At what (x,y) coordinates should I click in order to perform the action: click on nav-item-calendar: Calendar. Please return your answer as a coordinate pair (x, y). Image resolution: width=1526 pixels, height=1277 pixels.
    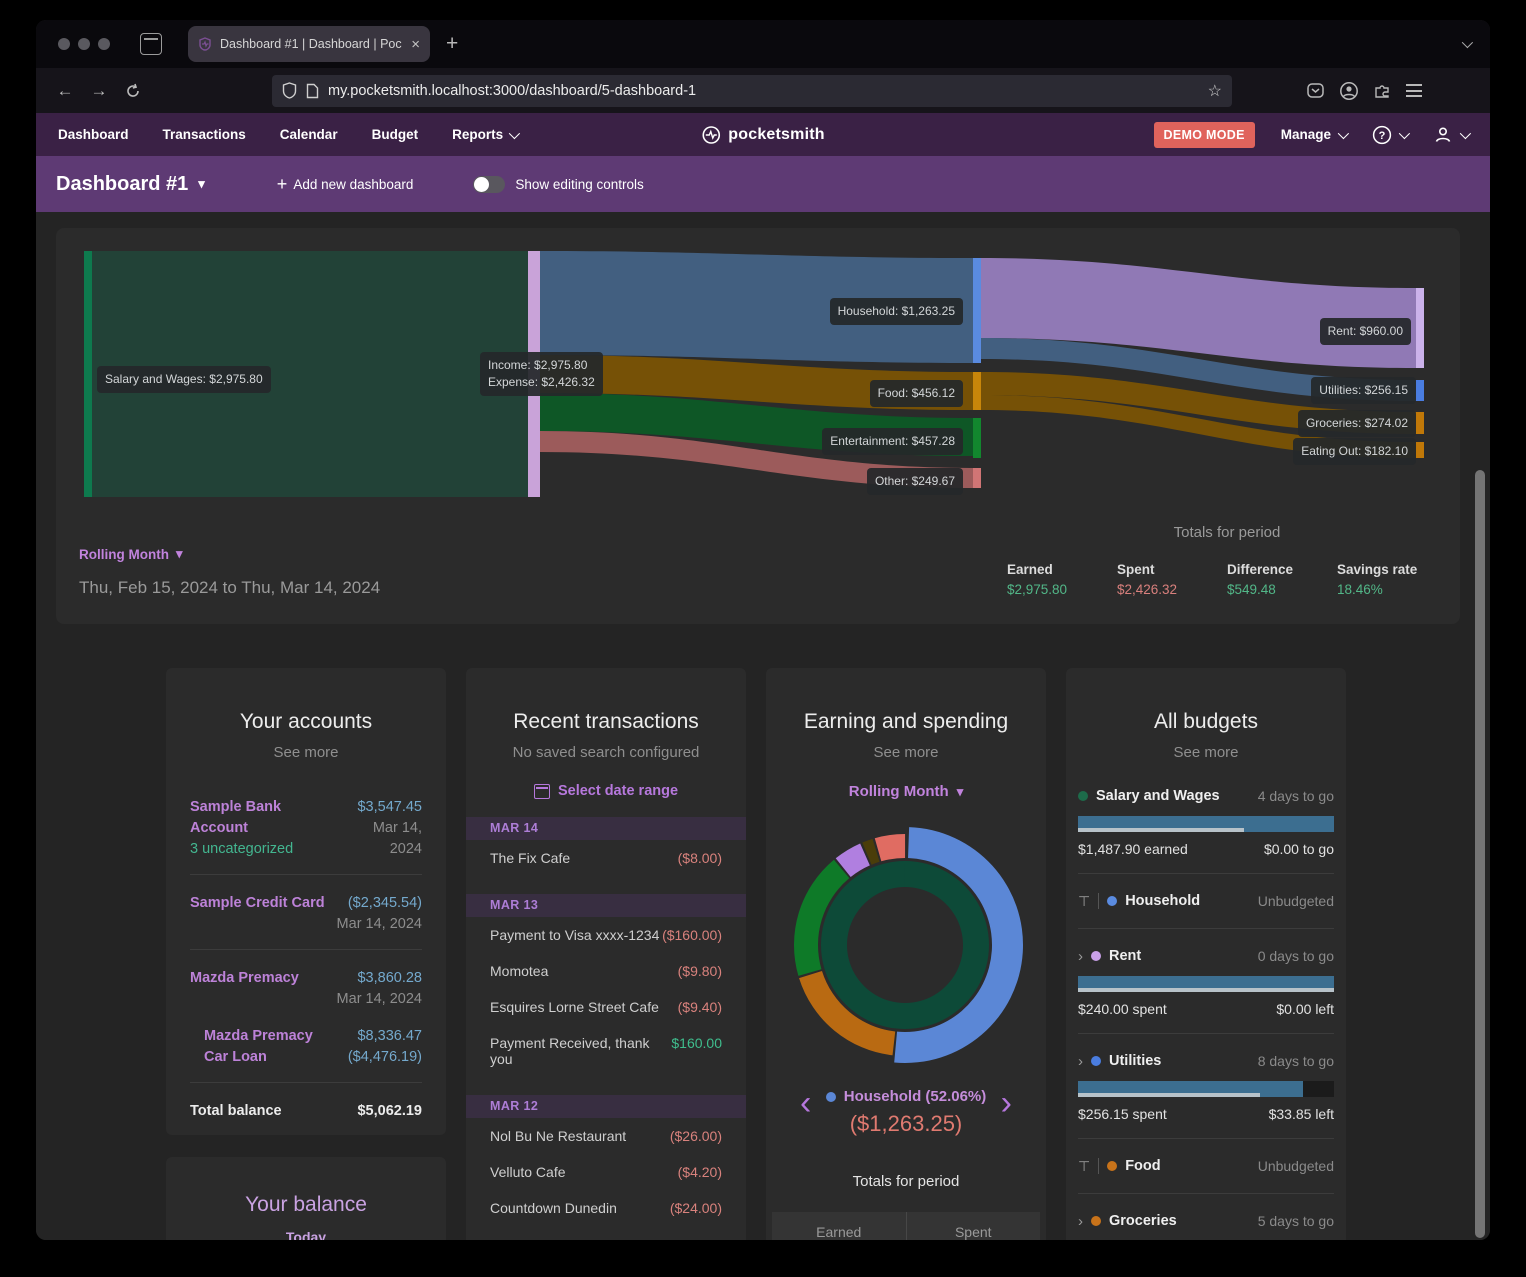
    Looking at the image, I should click on (308, 134).